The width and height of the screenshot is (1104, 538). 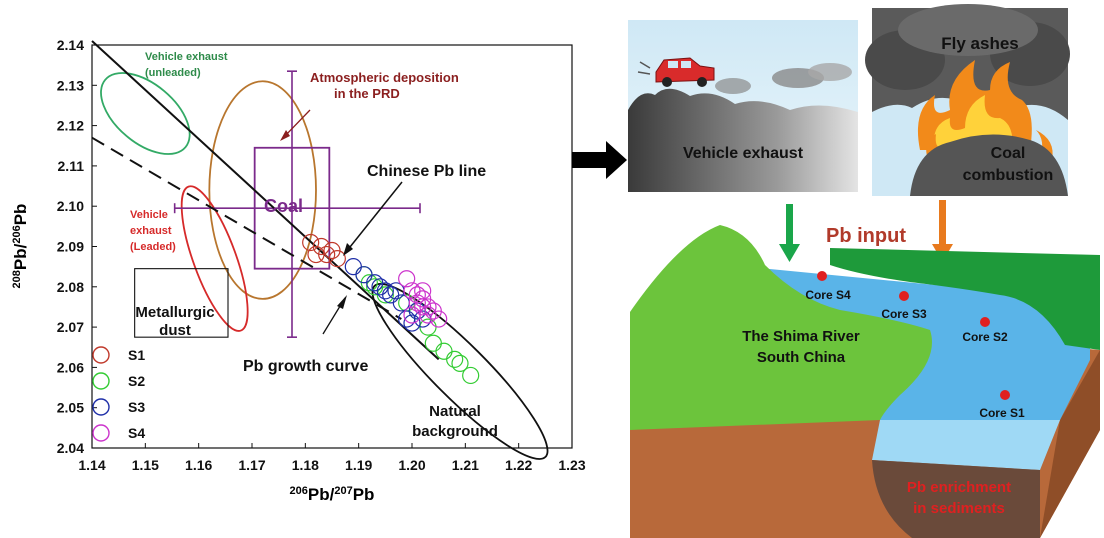 What do you see at coordinates (101, 381) in the screenshot?
I see `legend-marker-s2` at bounding box center [101, 381].